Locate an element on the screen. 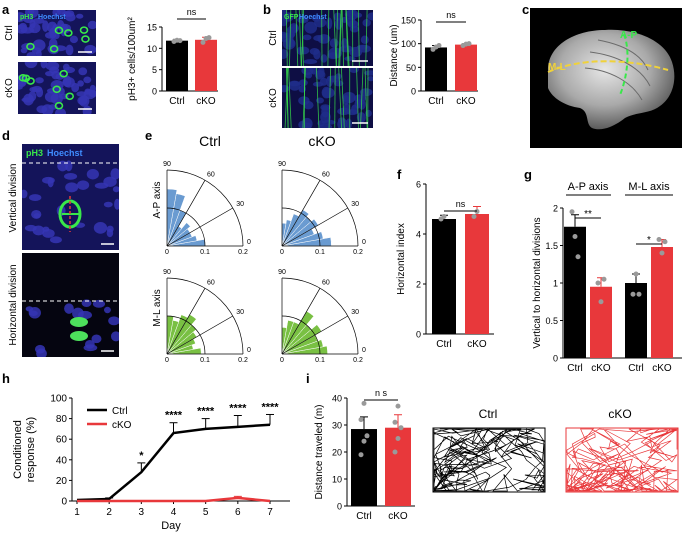 The image size is (685, 534). legend-label: Ctrl is located at coordinates (120, 411).